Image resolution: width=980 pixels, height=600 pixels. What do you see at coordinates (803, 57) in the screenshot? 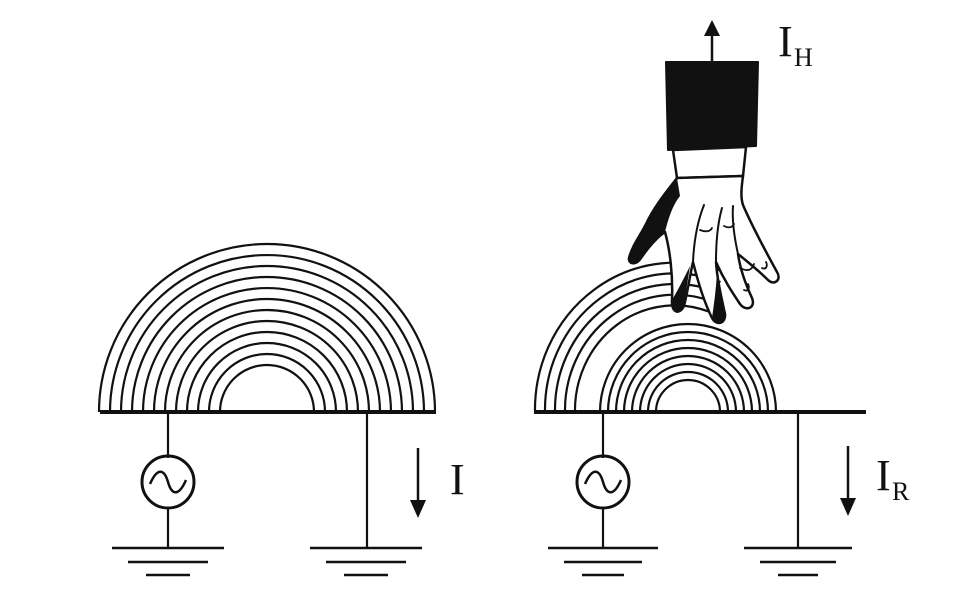
I see `hand-current-subscript: H` at bounding box center [803, 57].